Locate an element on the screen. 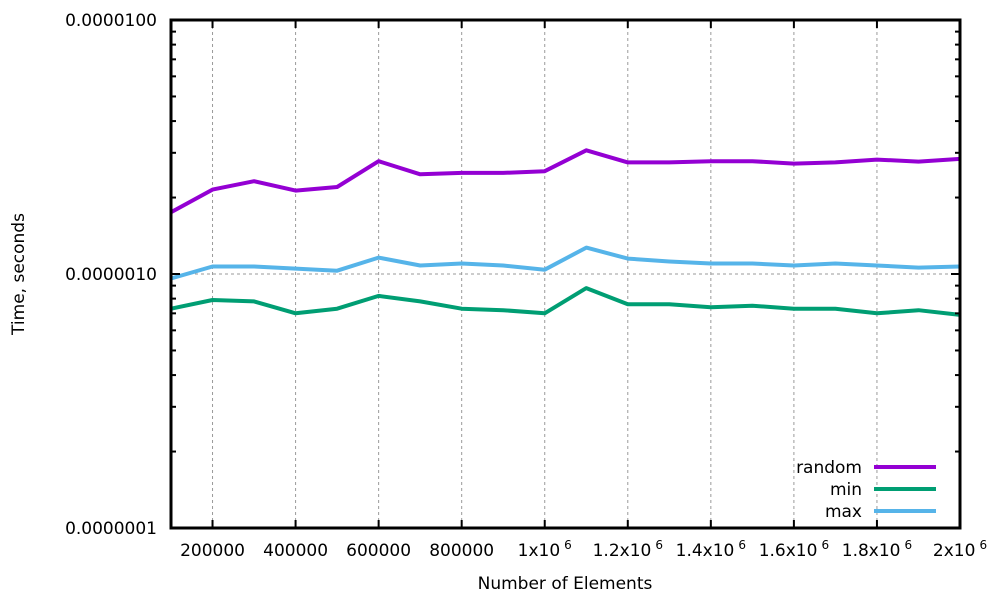  x-tick-label: 1.2x10 6 is located at coordinates (628, 549).